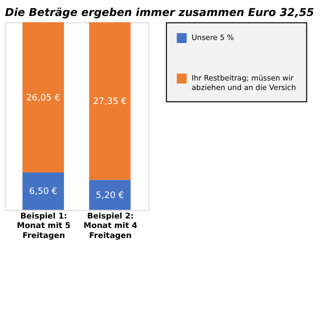 The height and width of the screenshot is (320, 320). I want to click on data-label: 6,50 €, so click(43, 192).